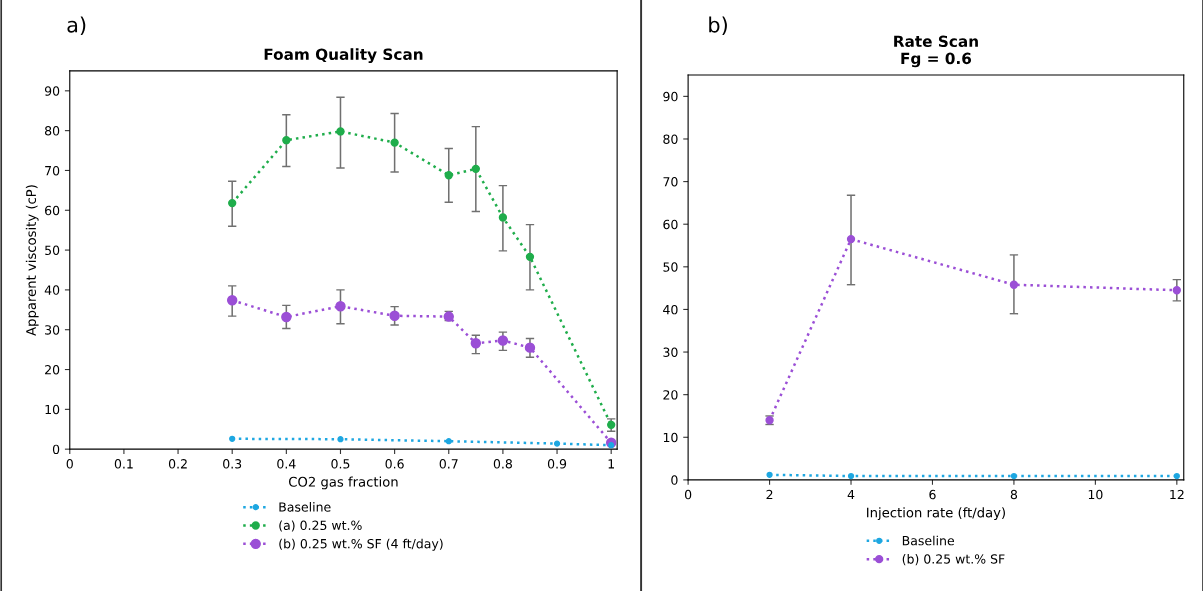 The image size is (1203, 591). Describe the element at coordinates (177, 464) in the screenshot. I see `x-tick-label: 0.2` at that location.